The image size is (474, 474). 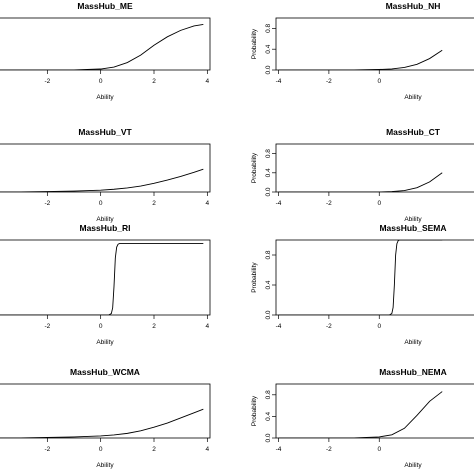 What do you see at coordinates (105, 372) in the screenshot?
I see `panel-title: MassHub_WCMA` at bounding box center [105, 372].